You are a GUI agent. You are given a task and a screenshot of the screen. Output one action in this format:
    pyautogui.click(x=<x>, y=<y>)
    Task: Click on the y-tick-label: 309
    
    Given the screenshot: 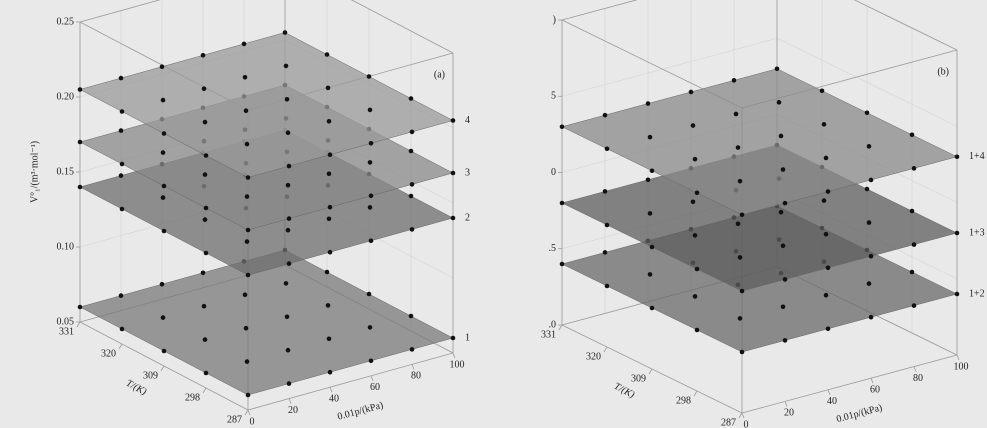 What is the action you would take?
    pyautogui.click(x=638, y=378)
    